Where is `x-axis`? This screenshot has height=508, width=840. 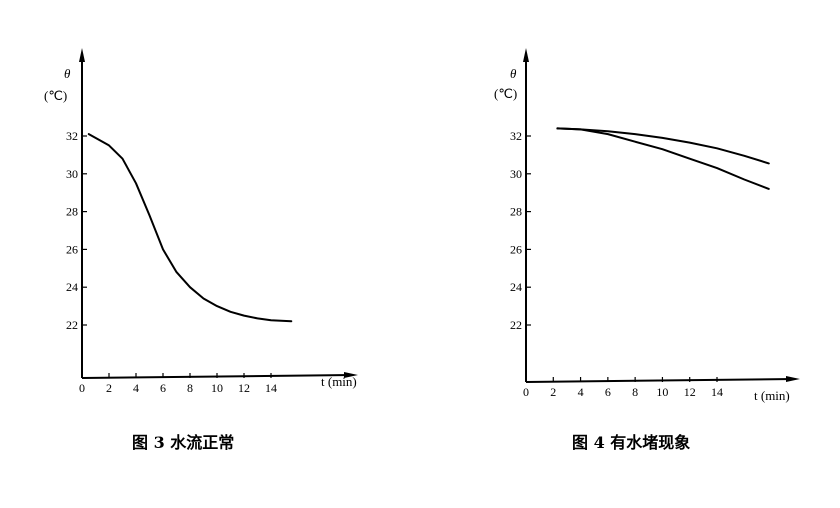 x-axis is located at coordinates (660, 380).